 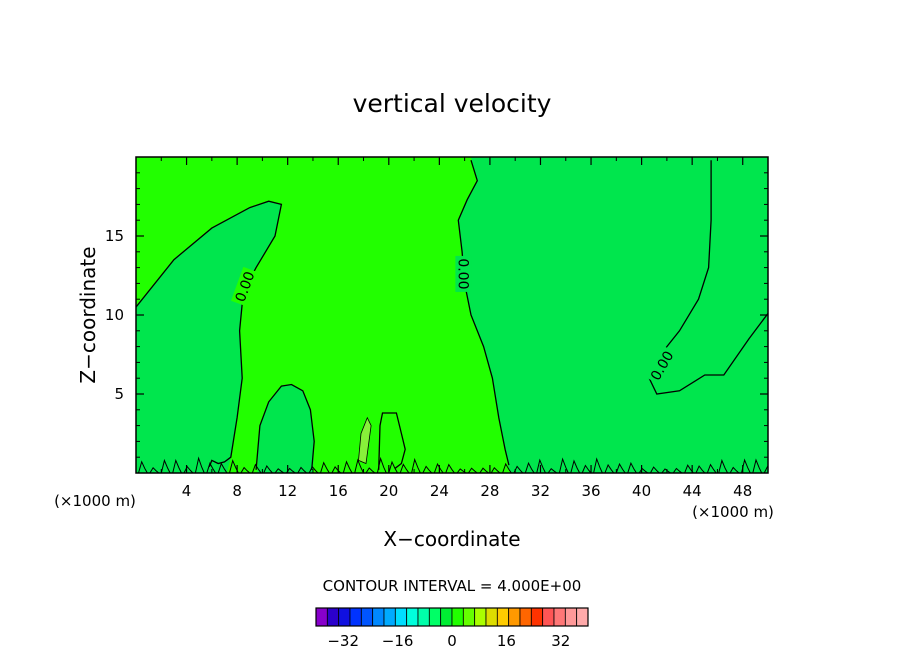 What do you see at coordinates (187, 491) in the screenshot?
I see `x-tick-label: 4` at bounding box center [187, 491].